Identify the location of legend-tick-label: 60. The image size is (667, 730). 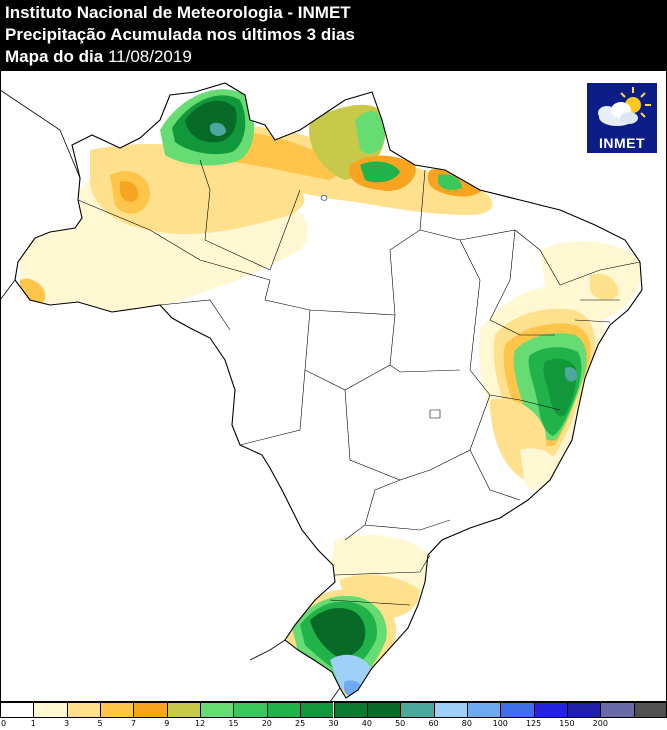
(433, 723).